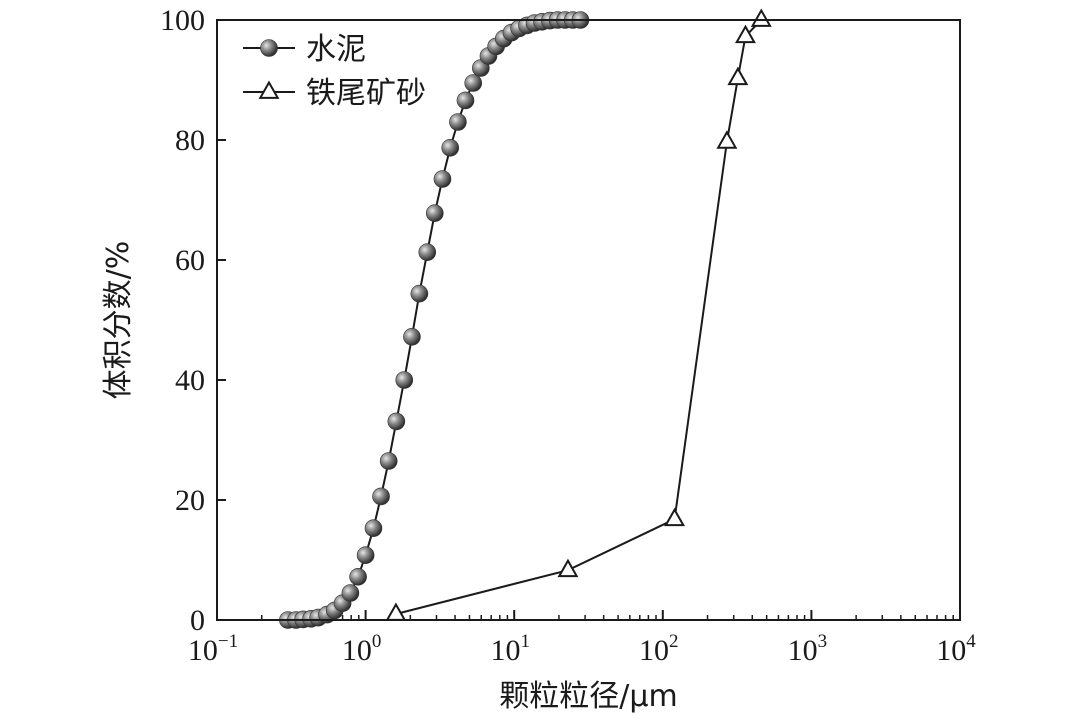 The image size is (1080, 722). I want to click on legend-label: 铁尾矿砂, so click(366, 93).